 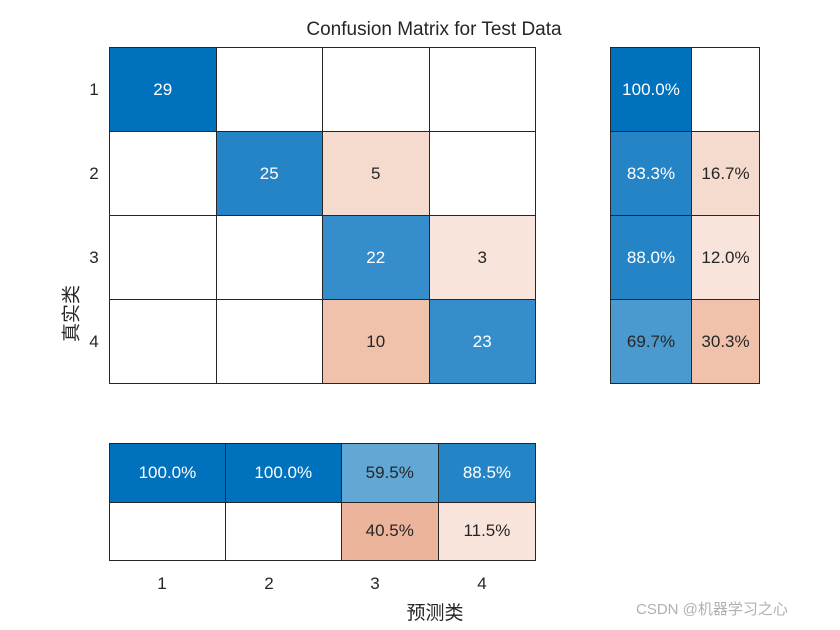 I want to click on row-summary-row: 100.0%, so click(x=684, y=89).